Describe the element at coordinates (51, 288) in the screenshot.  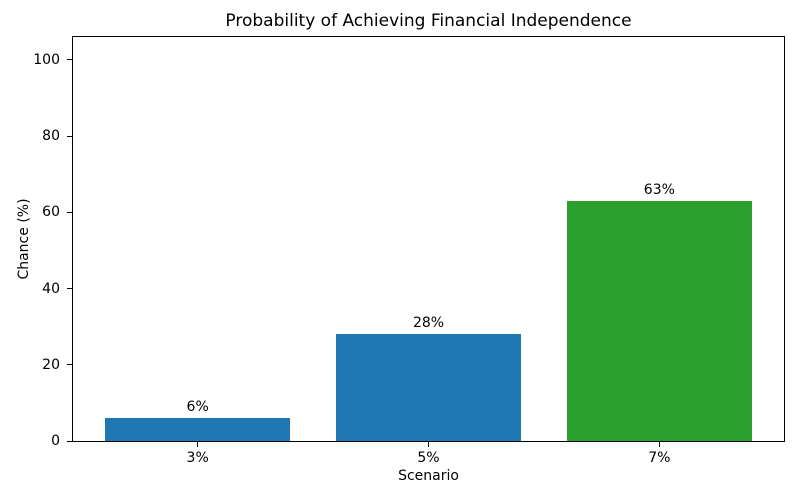
I see `y-tick-label: 40` at that location.